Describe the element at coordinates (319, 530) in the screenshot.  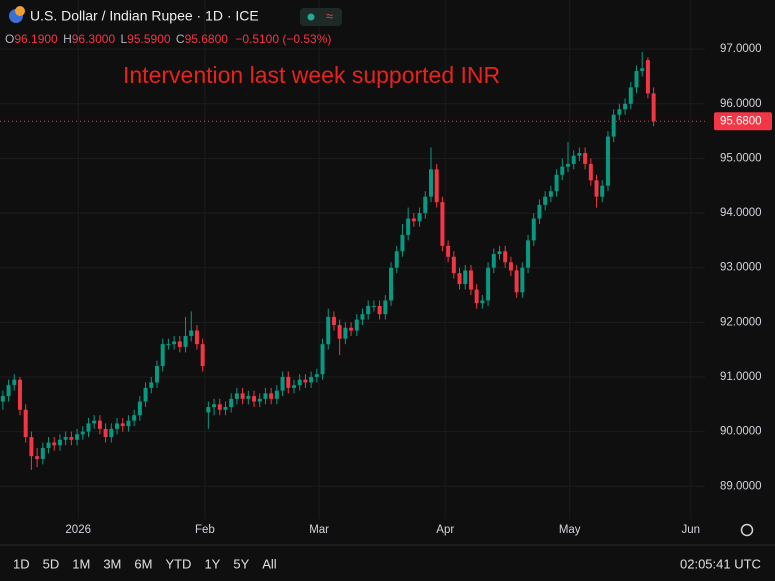
I see `x-tick-label: Mar` at that location.